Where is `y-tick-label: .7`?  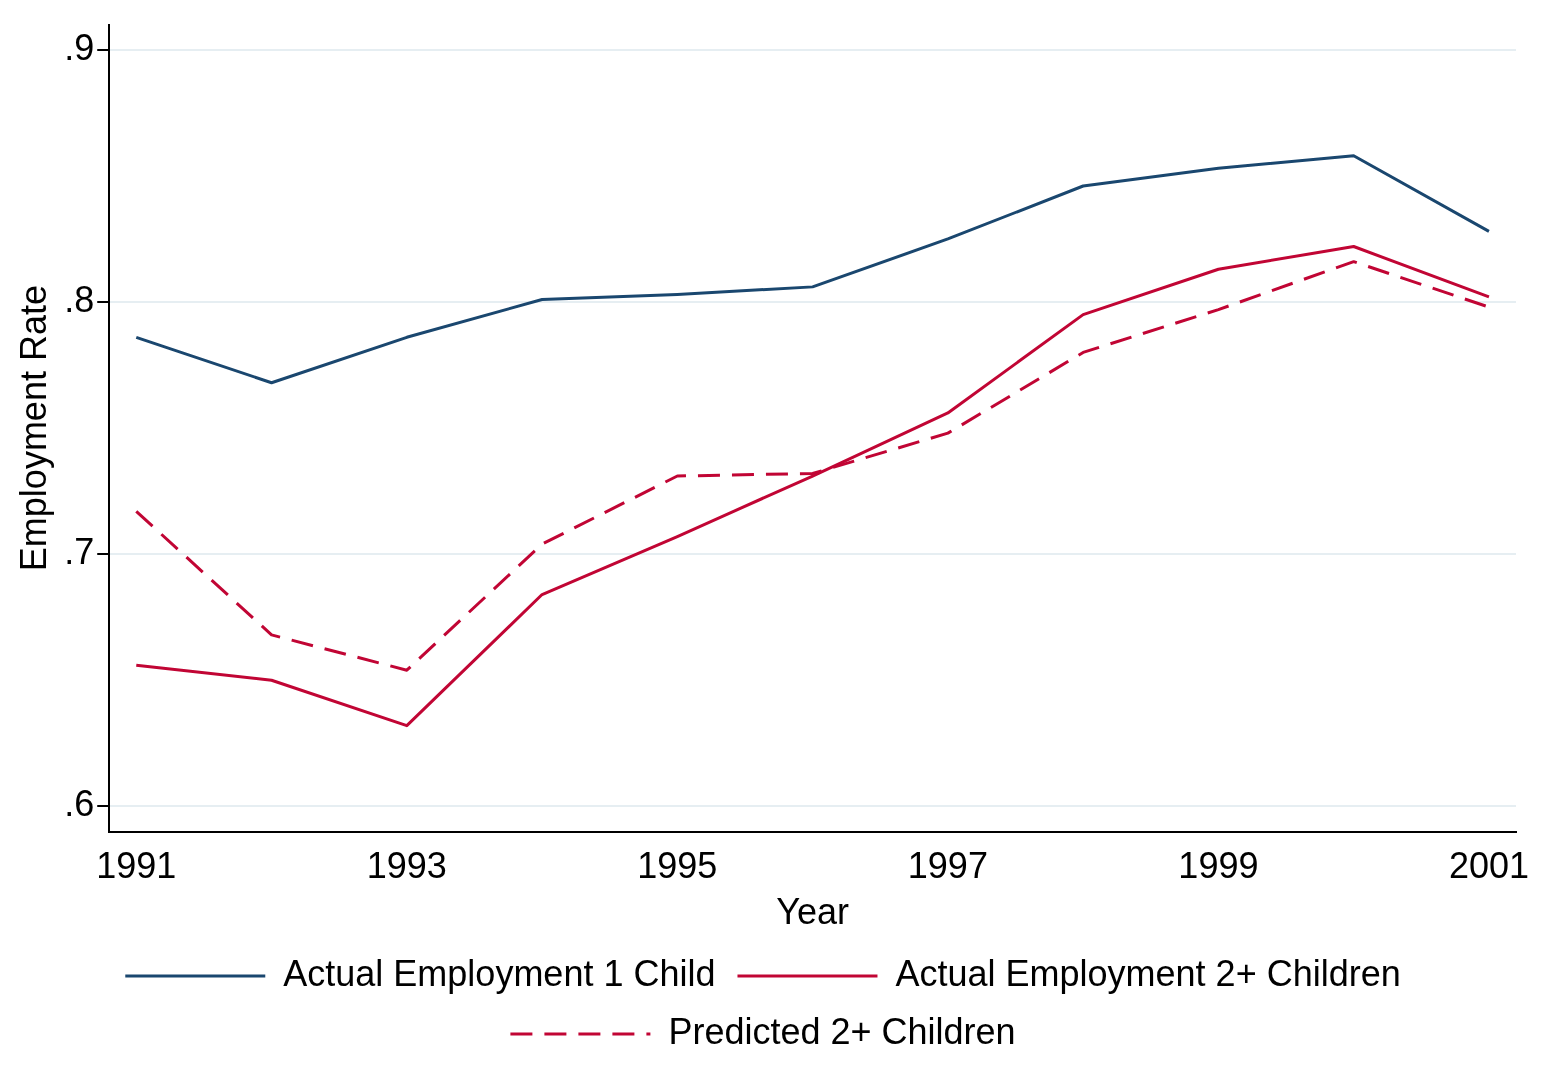
y-tick-label: .7 is located at coordinates (79, 552).